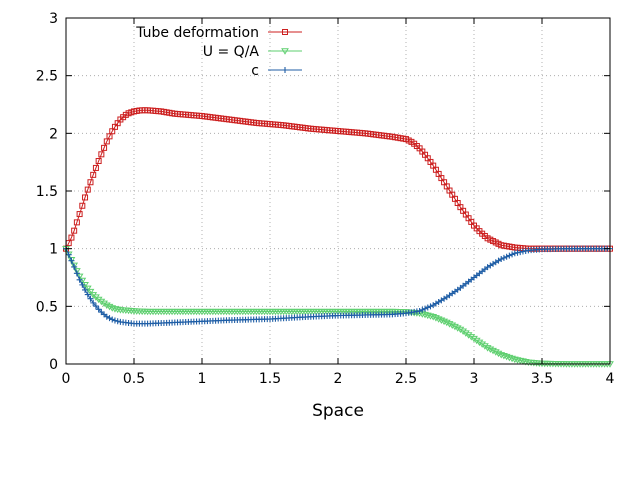  I want to click on x-tick-label: 4, so click(610, 379).